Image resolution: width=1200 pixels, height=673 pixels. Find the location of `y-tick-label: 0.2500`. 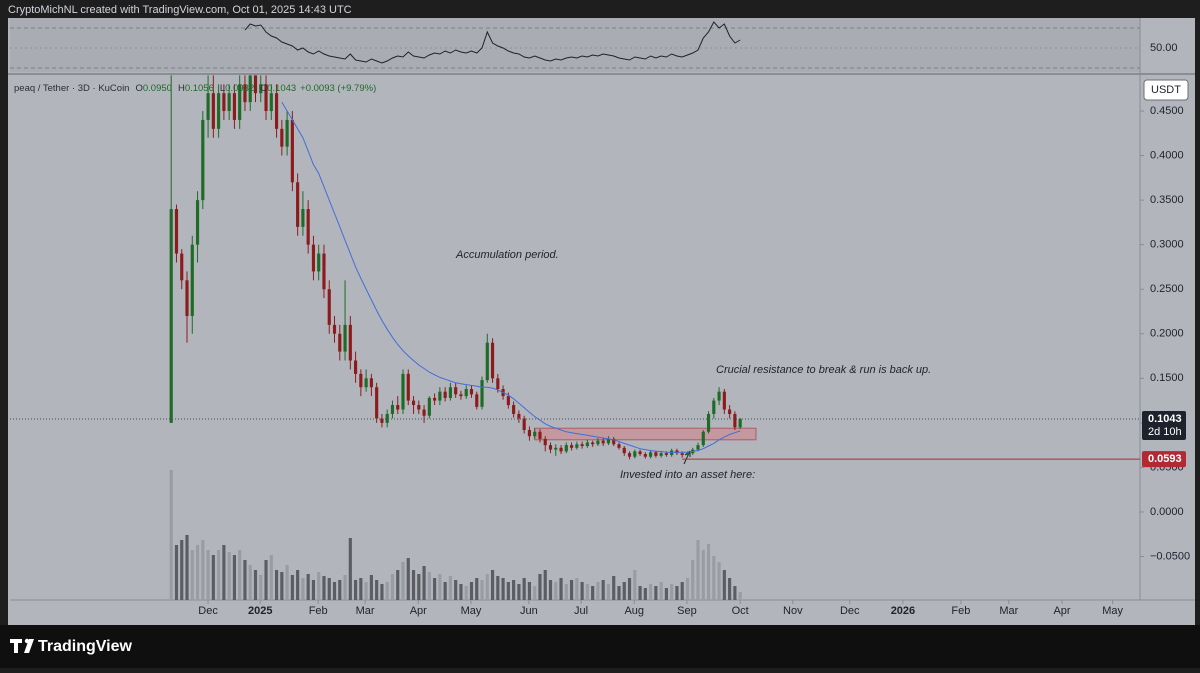

y-tick-label: 0.2500 is located at coordinates (1167, 289).